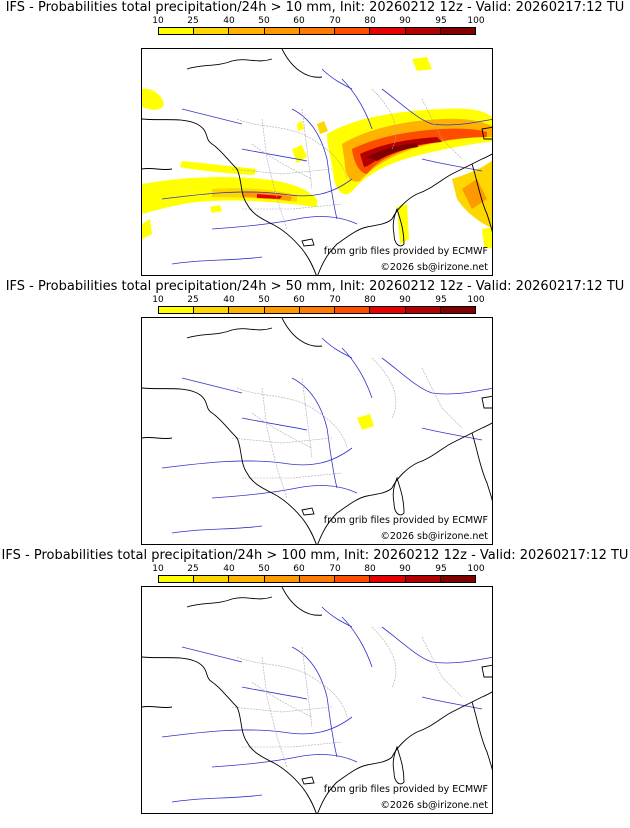 This screenshot has width=630, height=828. Describe the element at coordinates (405, 251) in the screenshot. I see `data-source-credit: from grib files provided by ECMWF` at that location.